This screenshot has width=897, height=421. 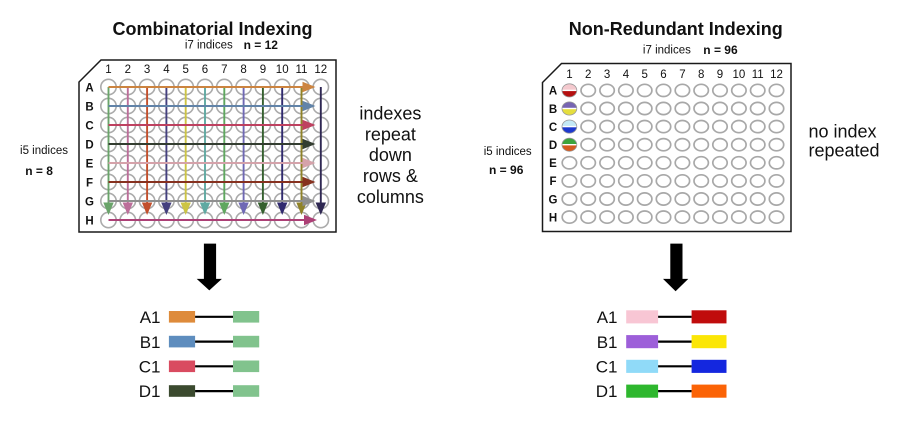 What do you see at coordinates (390, 176) in the screenshot?
I see `svg-text: rows &` at bounding box center [390, 176].